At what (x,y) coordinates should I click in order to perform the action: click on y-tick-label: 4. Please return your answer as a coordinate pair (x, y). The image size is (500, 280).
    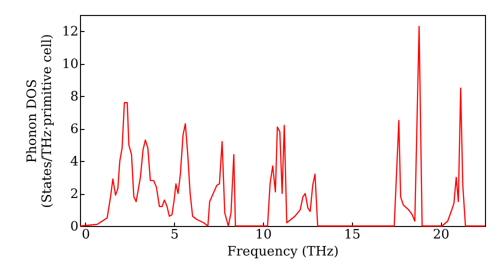
    Looking at the image, I should click on (74, 162).